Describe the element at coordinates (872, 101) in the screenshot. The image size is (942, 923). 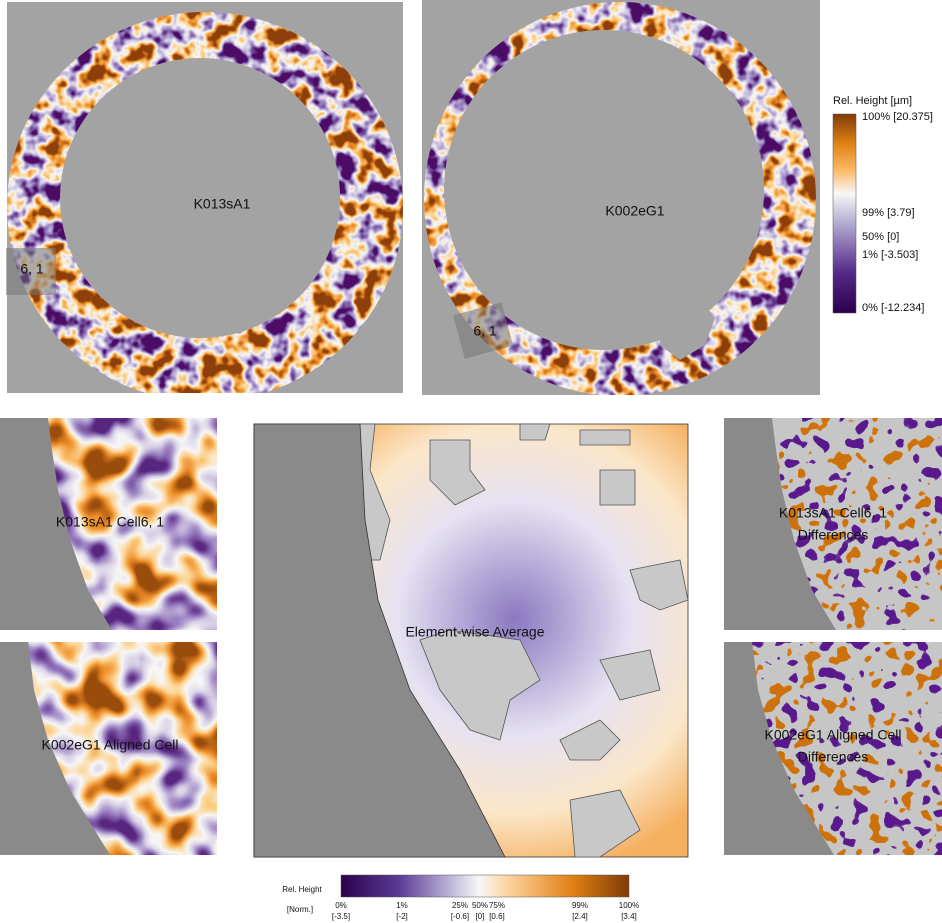
I see `colorbar-title: Rel. Height [µm]` at that location.